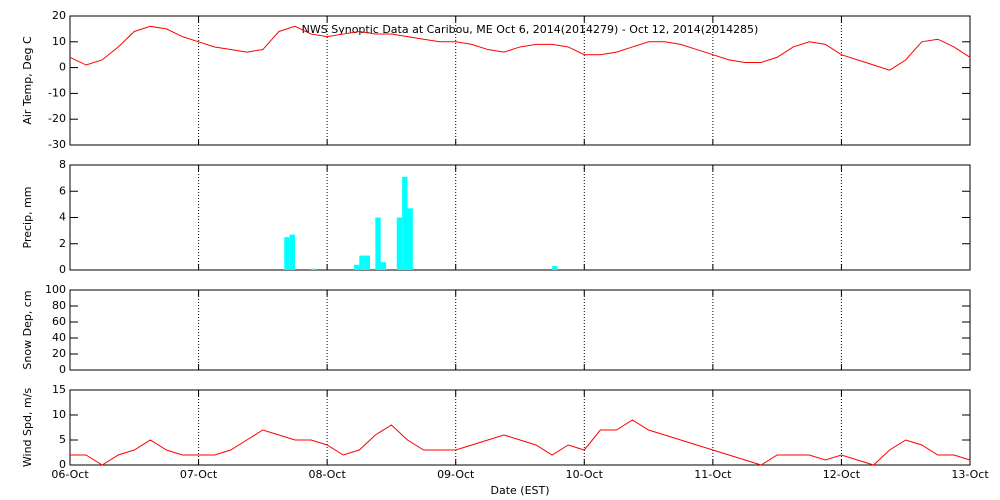 This screenshot has width=1000, height=500. I want to click on y-axis-label: Precip, mm, so click(27, 218).